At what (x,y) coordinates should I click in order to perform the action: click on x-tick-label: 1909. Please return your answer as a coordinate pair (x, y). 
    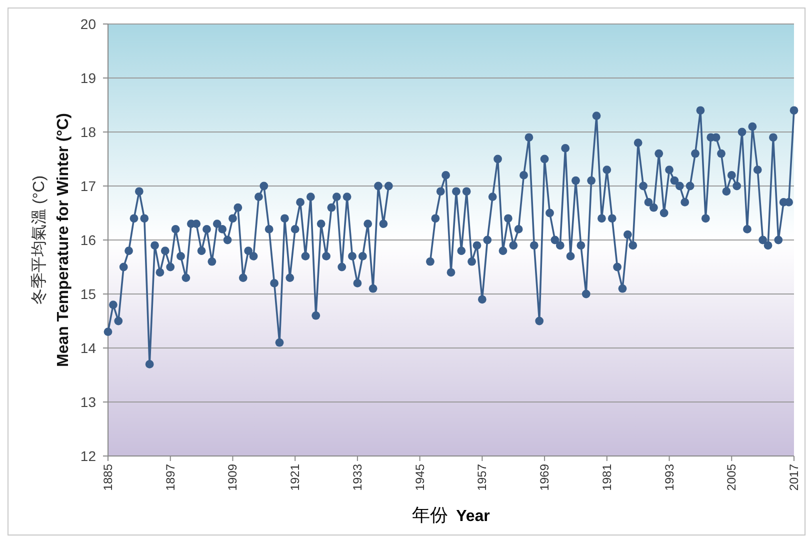
    Looking at the image, I should click on (233, 477).